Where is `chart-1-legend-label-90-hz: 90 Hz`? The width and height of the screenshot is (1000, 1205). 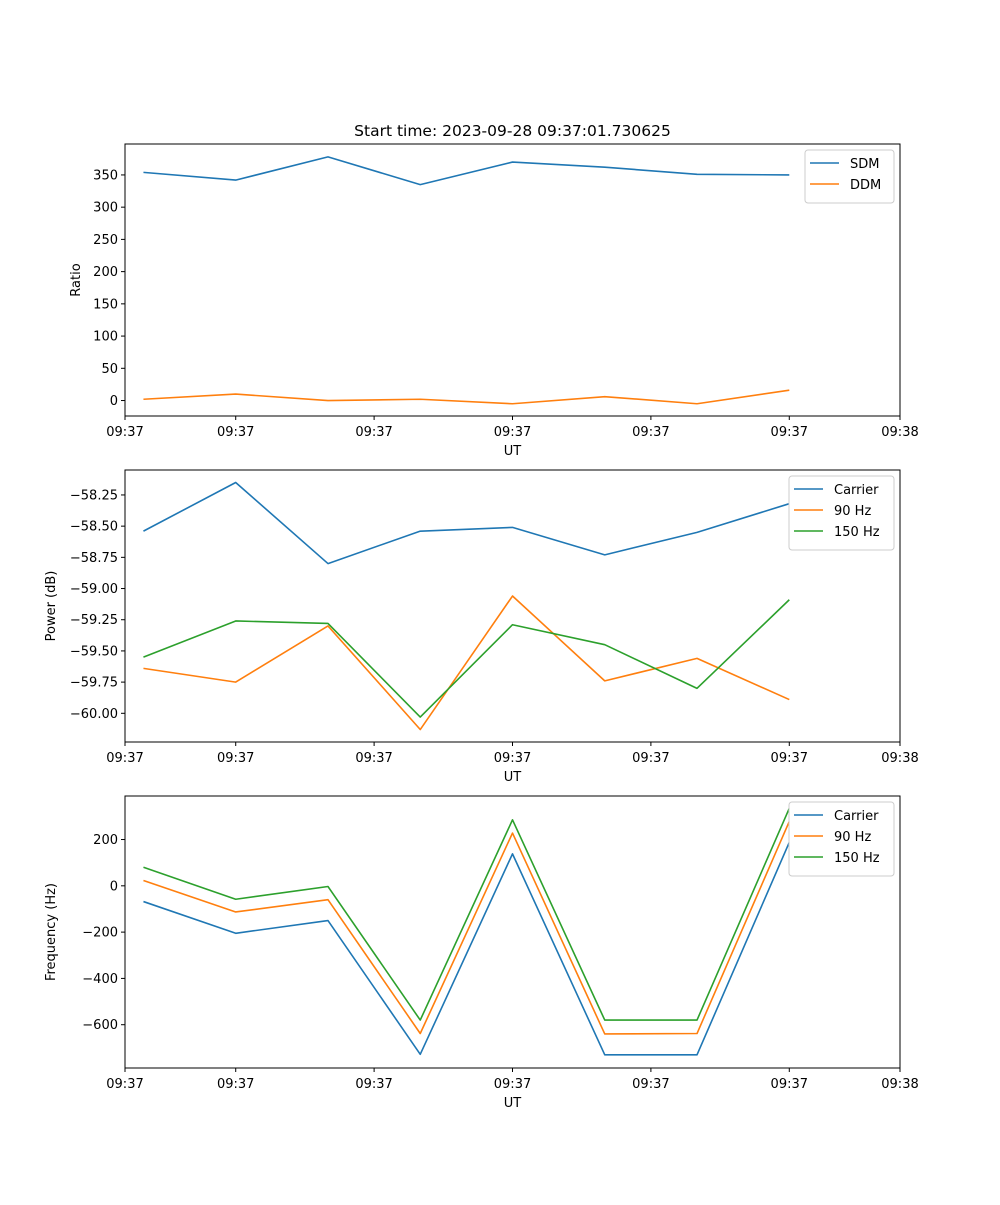 chart-1-legend-label-90-hz: 90 Hz is located at coordinates (852, 511).